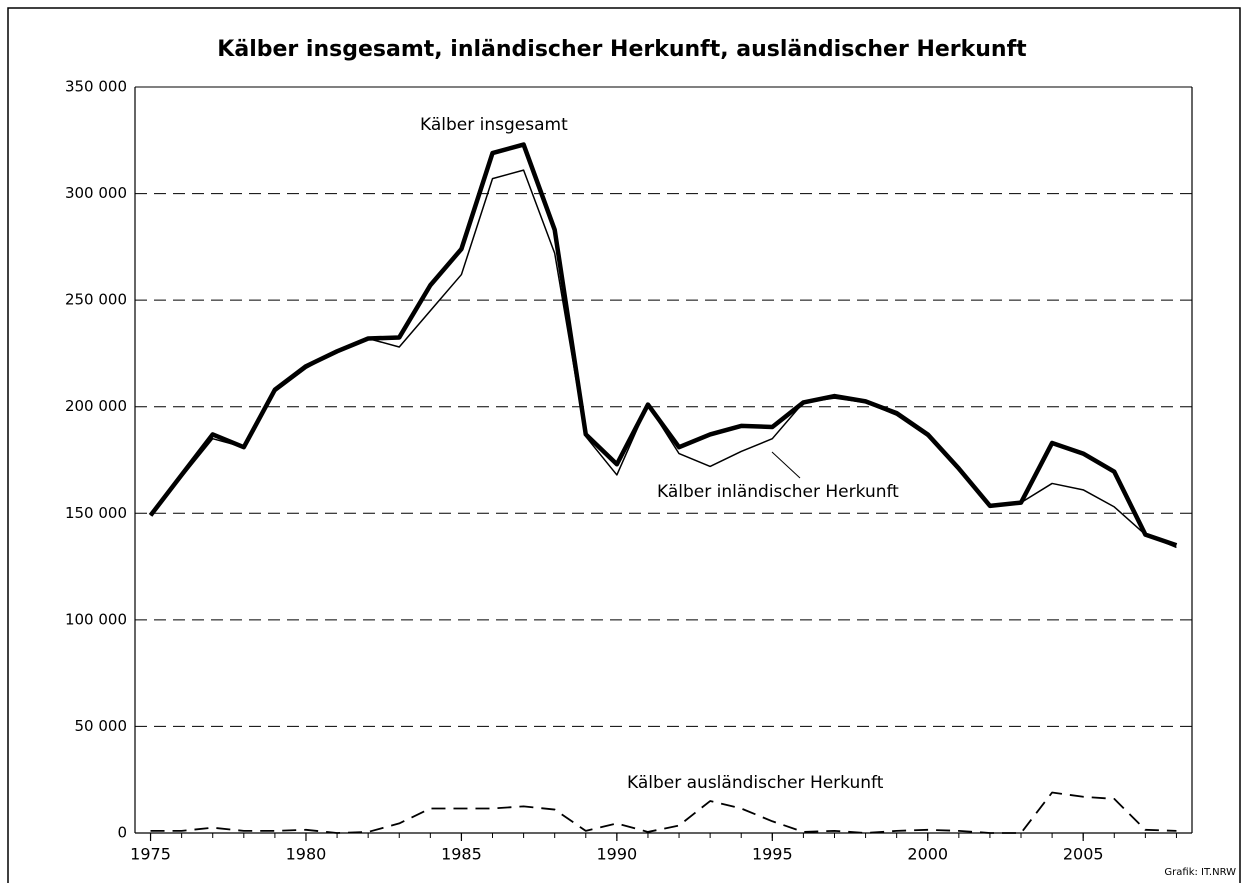  I want to click on x-tick-label: 1985, so click(461, 854).